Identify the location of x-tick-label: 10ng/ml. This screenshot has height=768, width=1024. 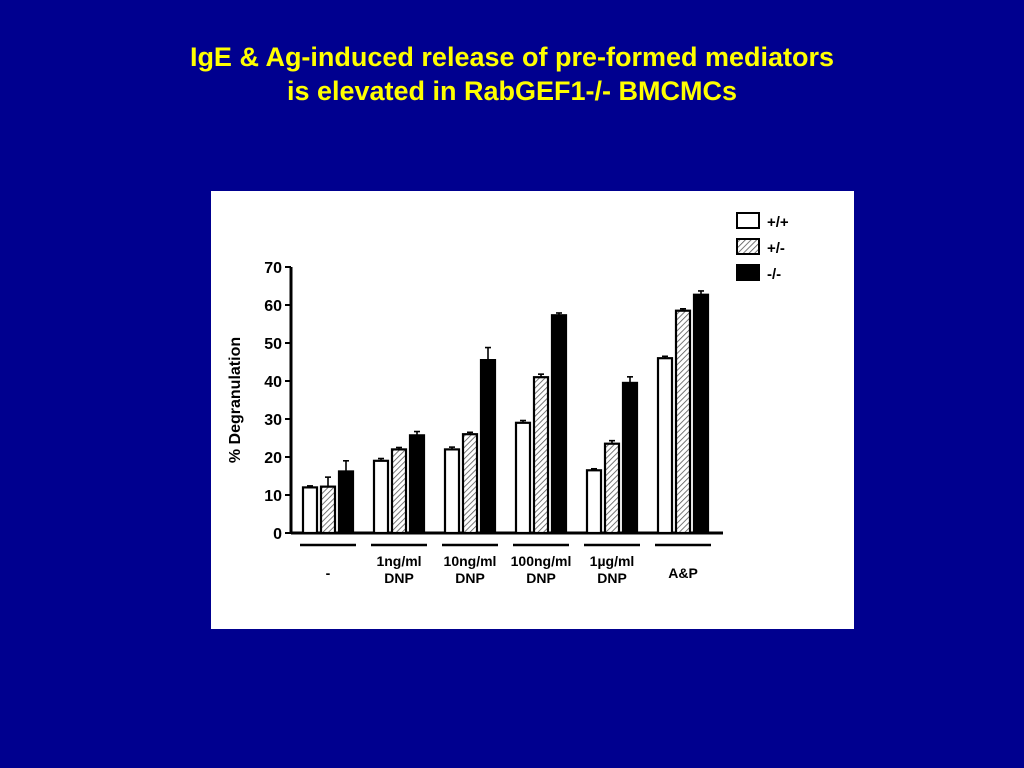
(470, 561).